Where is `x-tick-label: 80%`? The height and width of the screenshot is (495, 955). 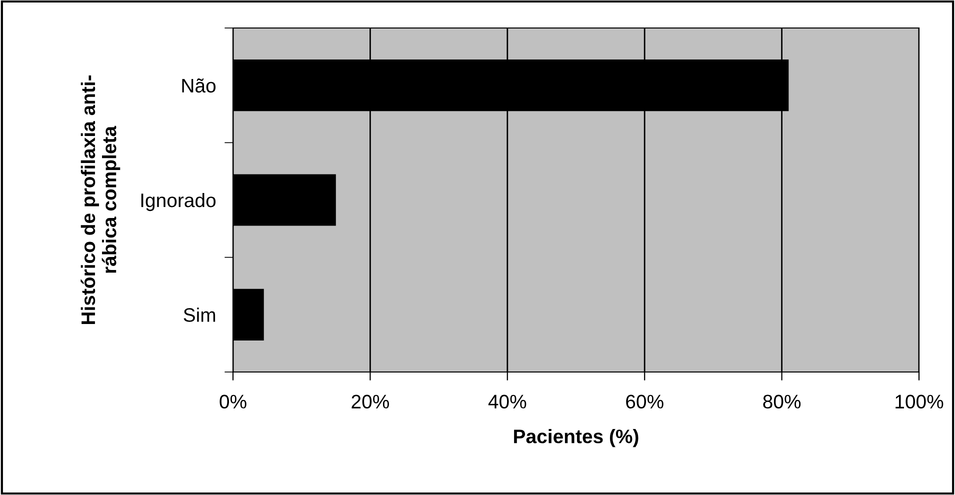 x-tick-label: 80% is located at coordinates (782, 401).